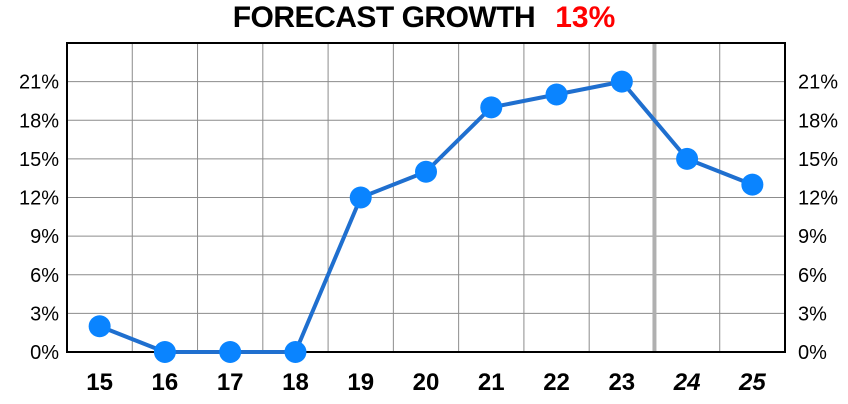  I want to click on y-tick-label-right: 12%, so click(818, 199).